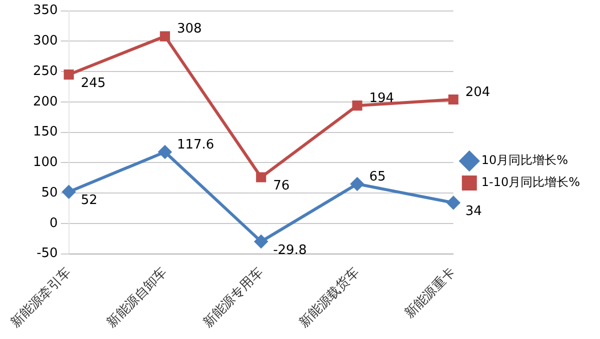  I want to click on y-tick-label: 200, so click(45, 102).